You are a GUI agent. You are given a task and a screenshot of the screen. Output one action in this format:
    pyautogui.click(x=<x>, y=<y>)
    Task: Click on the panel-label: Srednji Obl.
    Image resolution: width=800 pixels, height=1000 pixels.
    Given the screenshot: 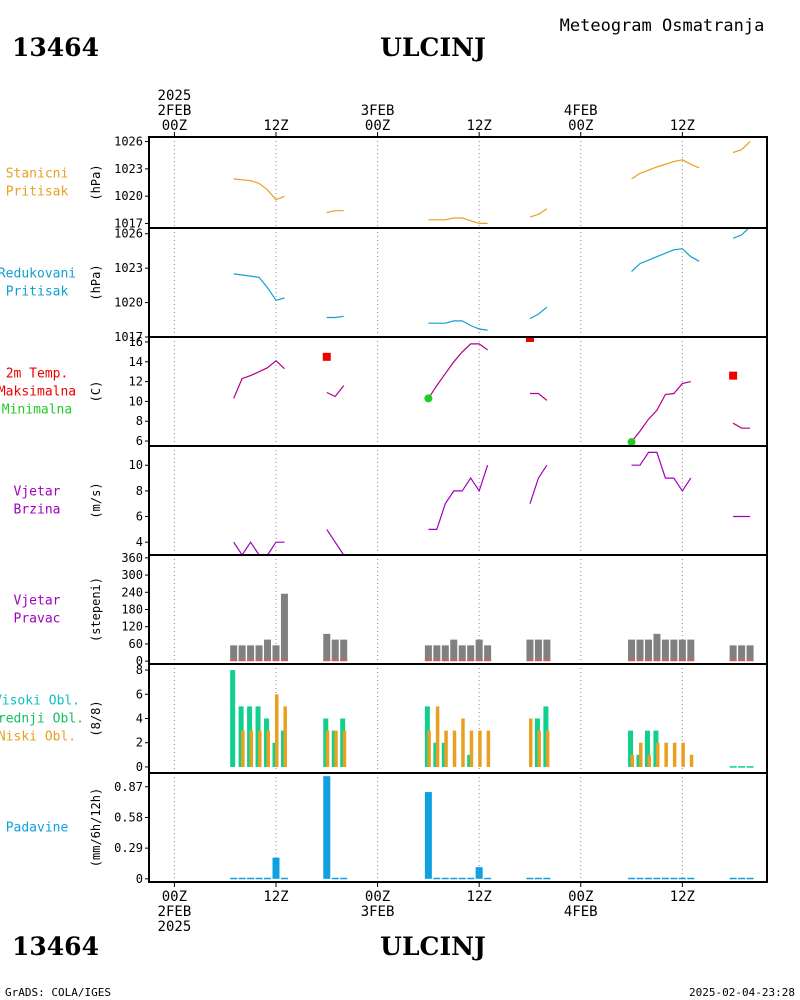 What is the action you would take?
    pyautogui.click(x=42, y=719)
    